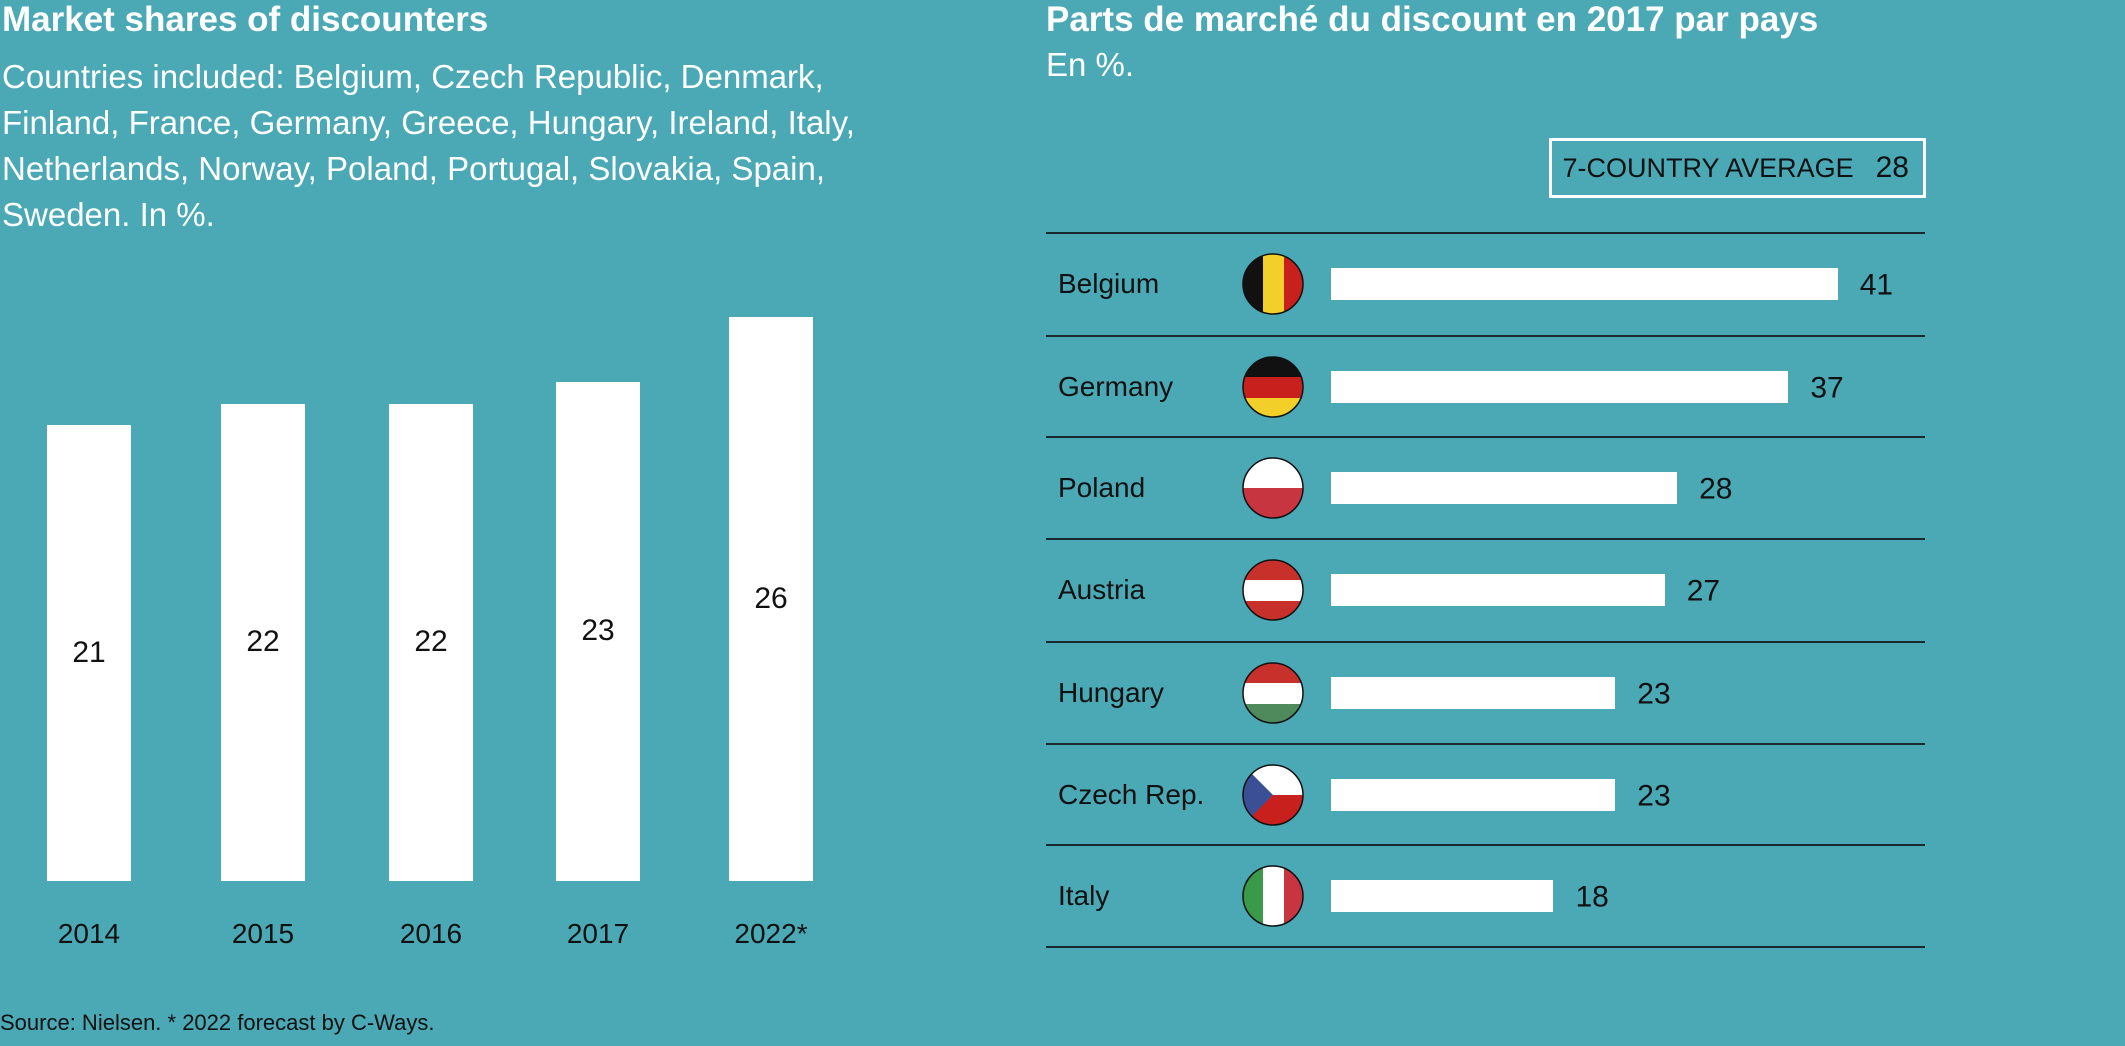 This screenshot has height=1046, width=2125. I want to click on right-chart-subtitle: En %., so click(1090, 64).